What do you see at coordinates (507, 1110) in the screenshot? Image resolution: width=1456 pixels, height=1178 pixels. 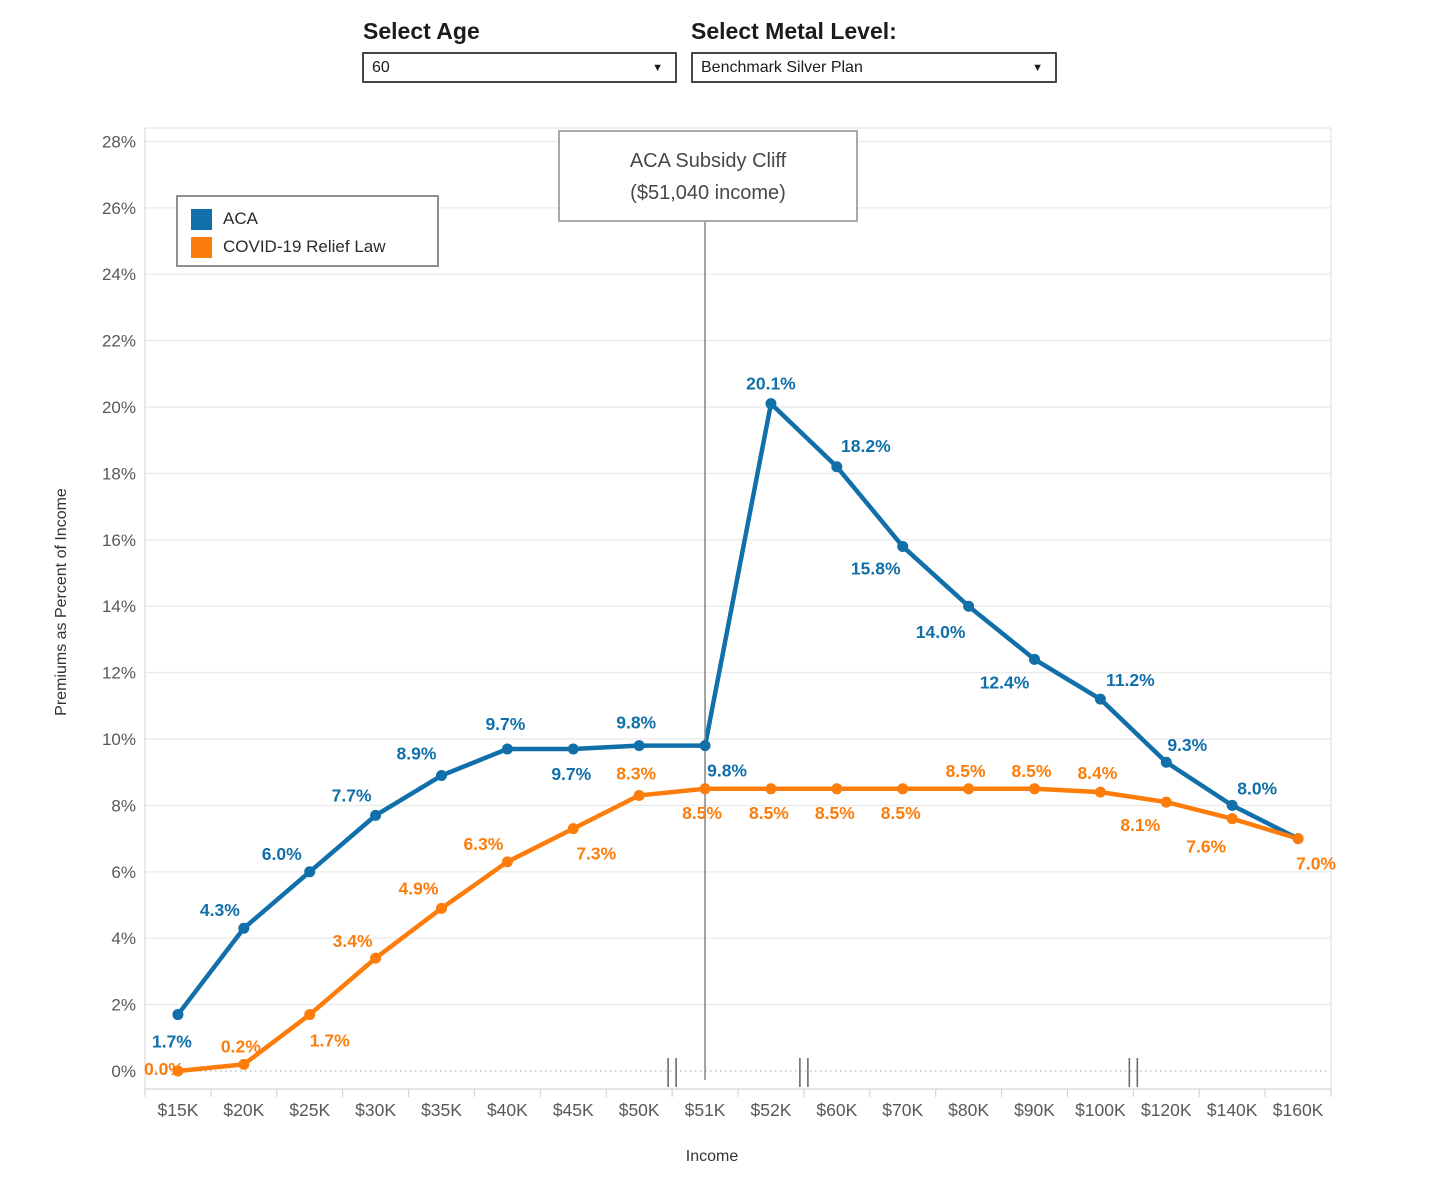 I see `x-axis-tick-label: $40K` at bounding box center [507, 1110].